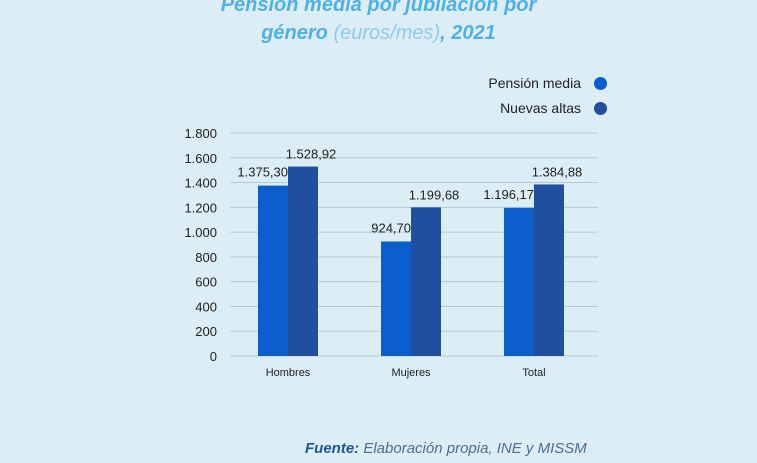 This screenshot has height=463, width=757. Describe the element at coordinates (262, 172) in the screenshot. I see `data-label: 1.375,30` at that location.